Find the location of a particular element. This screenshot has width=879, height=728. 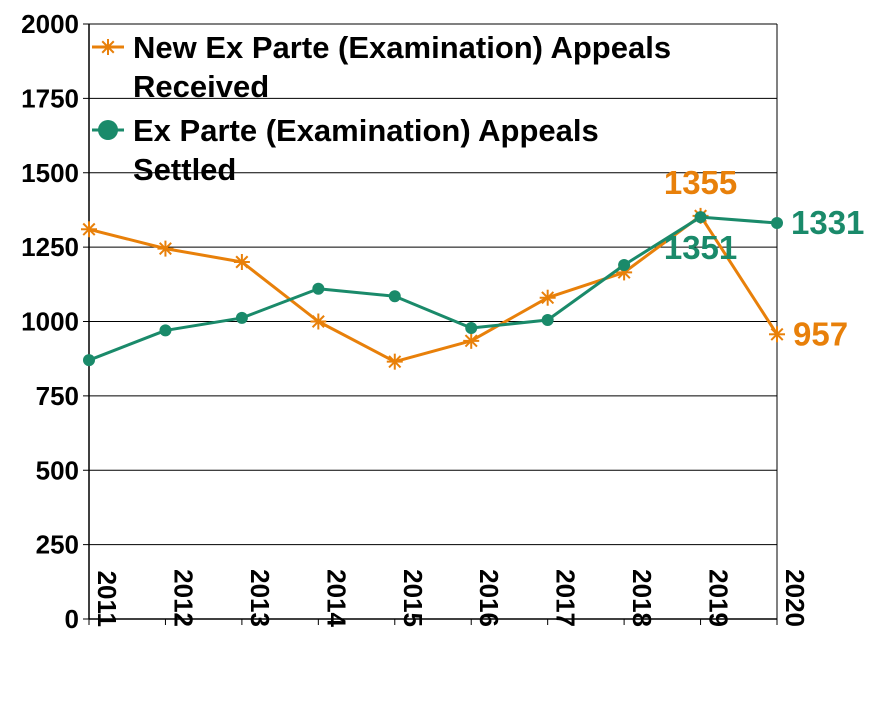

x-tick-label: 2014 is located at coordinates (336, 598).